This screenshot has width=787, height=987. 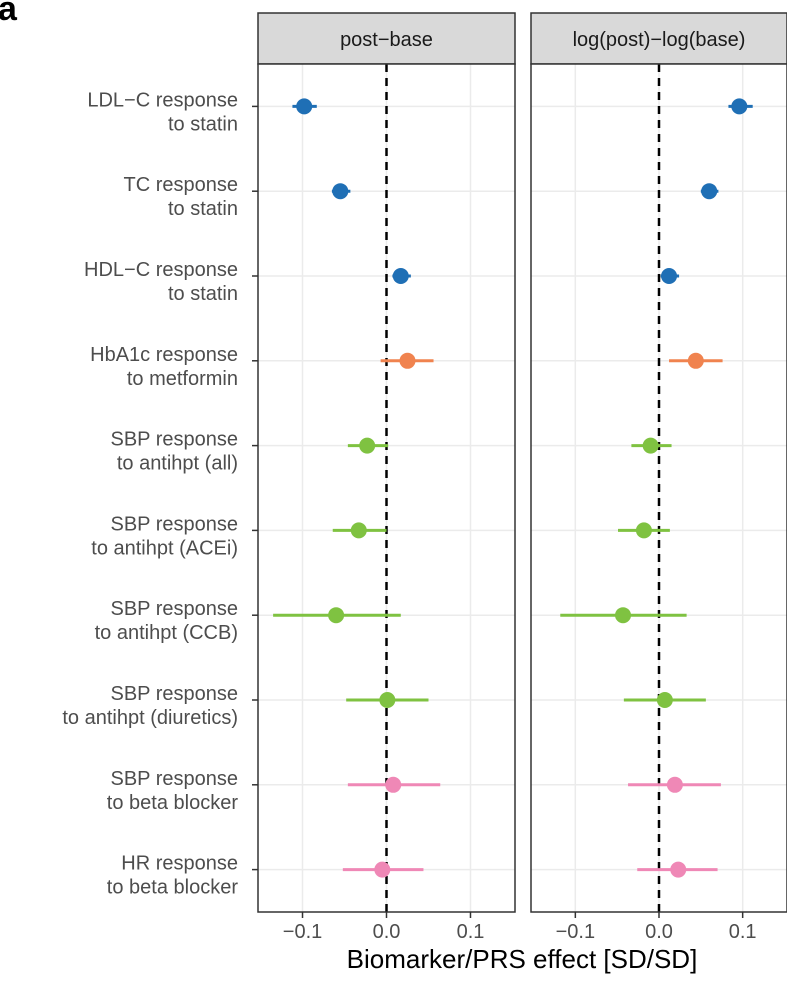 What do you see at coordinates (173, 791) in the screenshot?
I see `y-tick-label: SBP response to beta blocker` at bounding box center [173, 791].